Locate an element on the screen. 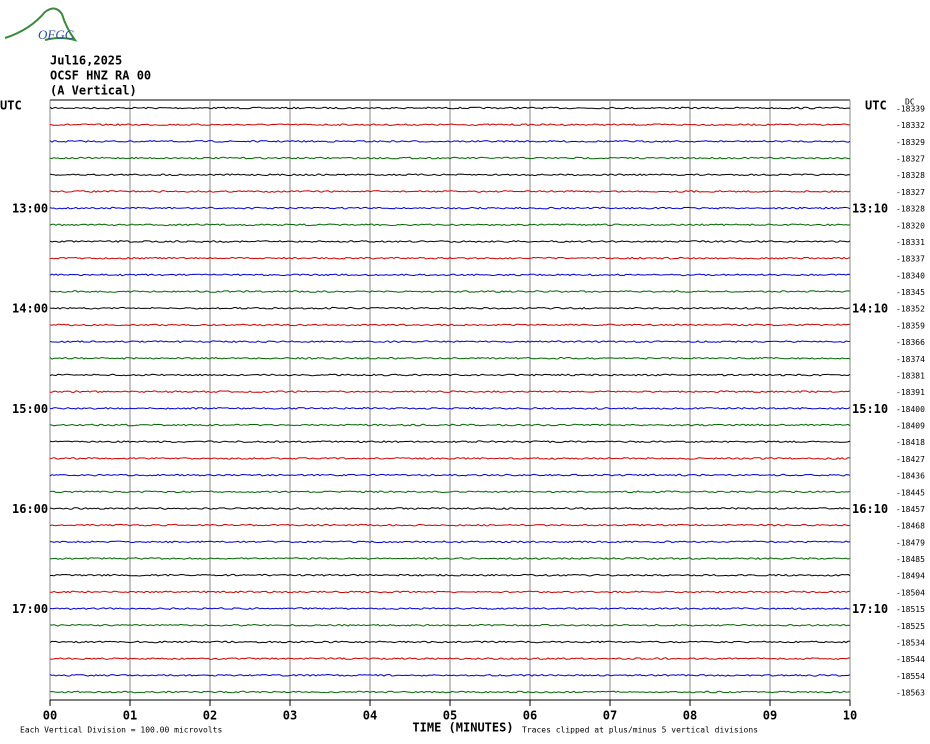 Image resolution: width=930 pixels, height=744 pixels. offset-label: -18554 is located at coordinates (910, 676).